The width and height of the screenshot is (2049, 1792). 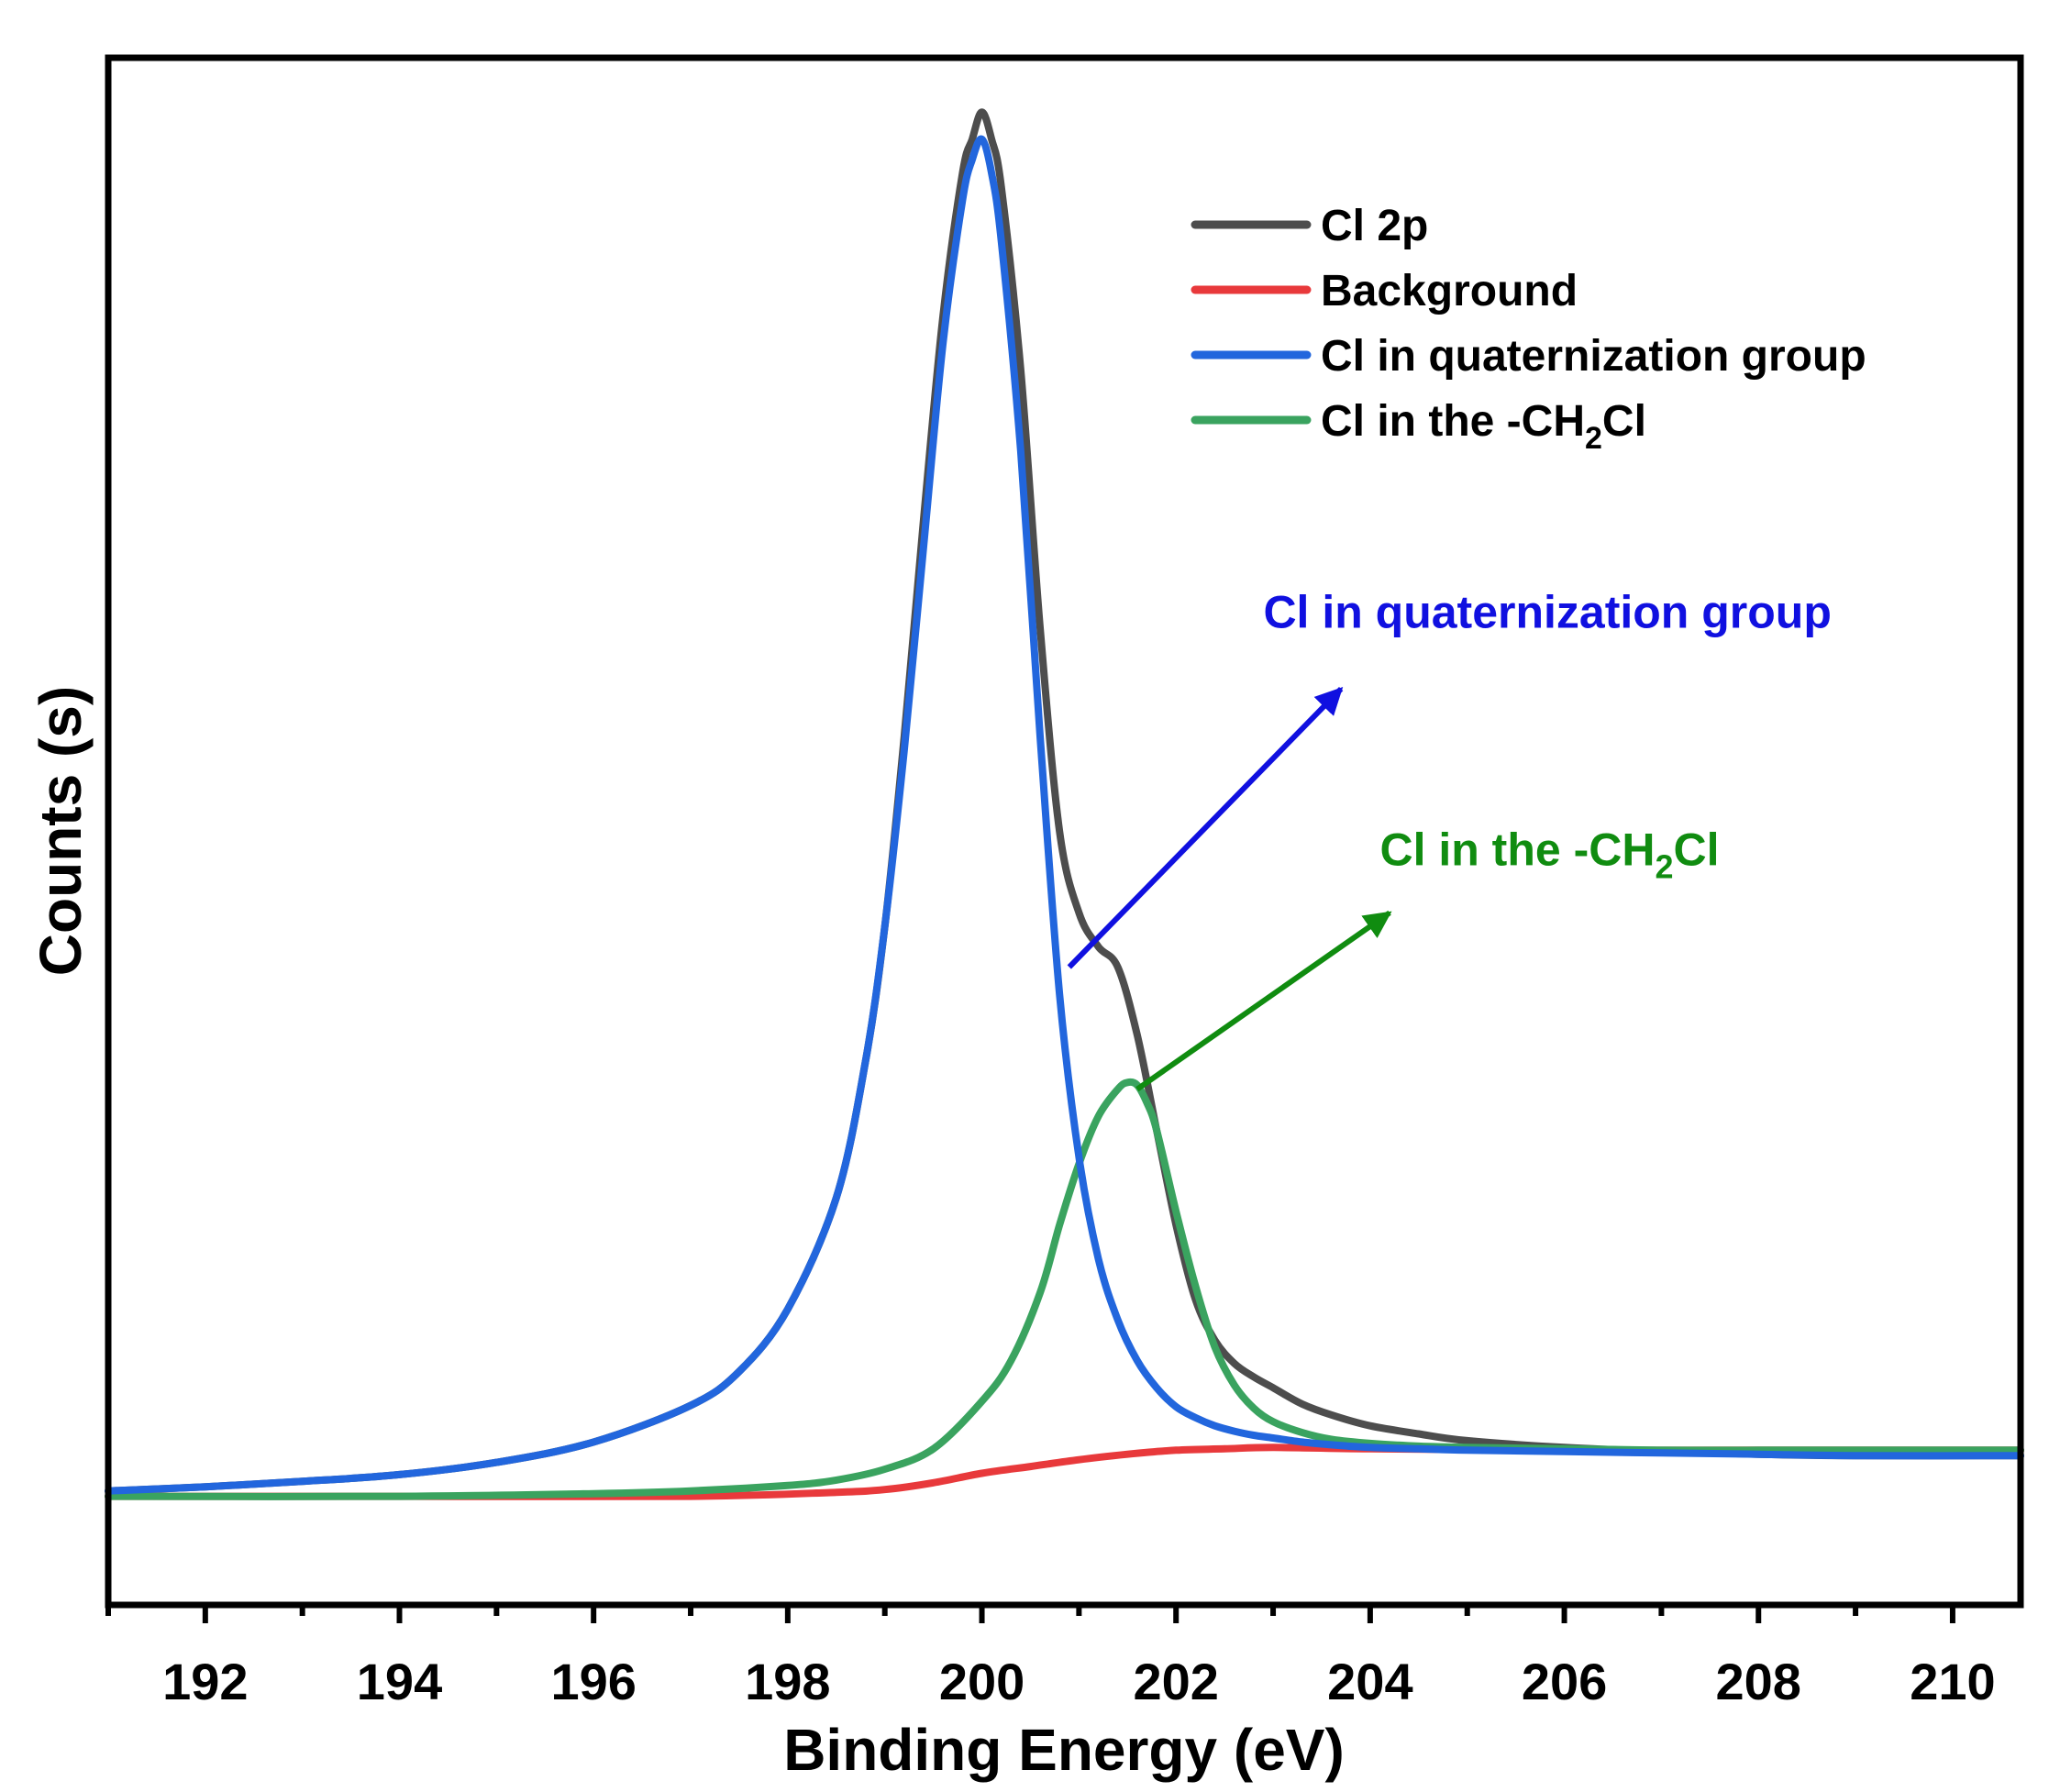 I want to click on x-tick-label-200: 200, so click(x=981, y=1681).